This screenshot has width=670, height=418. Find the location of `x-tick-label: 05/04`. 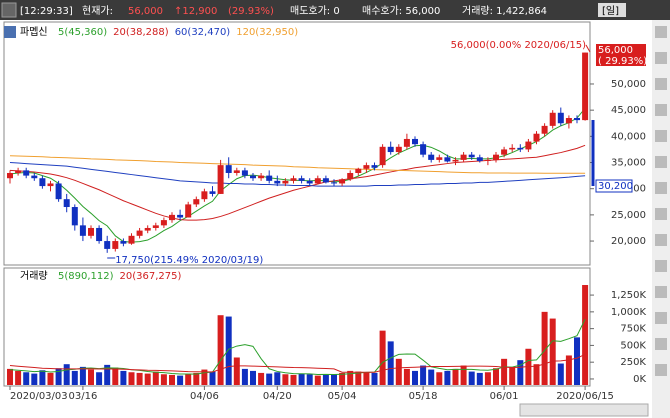

x-tick-label: 05/04 is located at coordinates (342, 396).